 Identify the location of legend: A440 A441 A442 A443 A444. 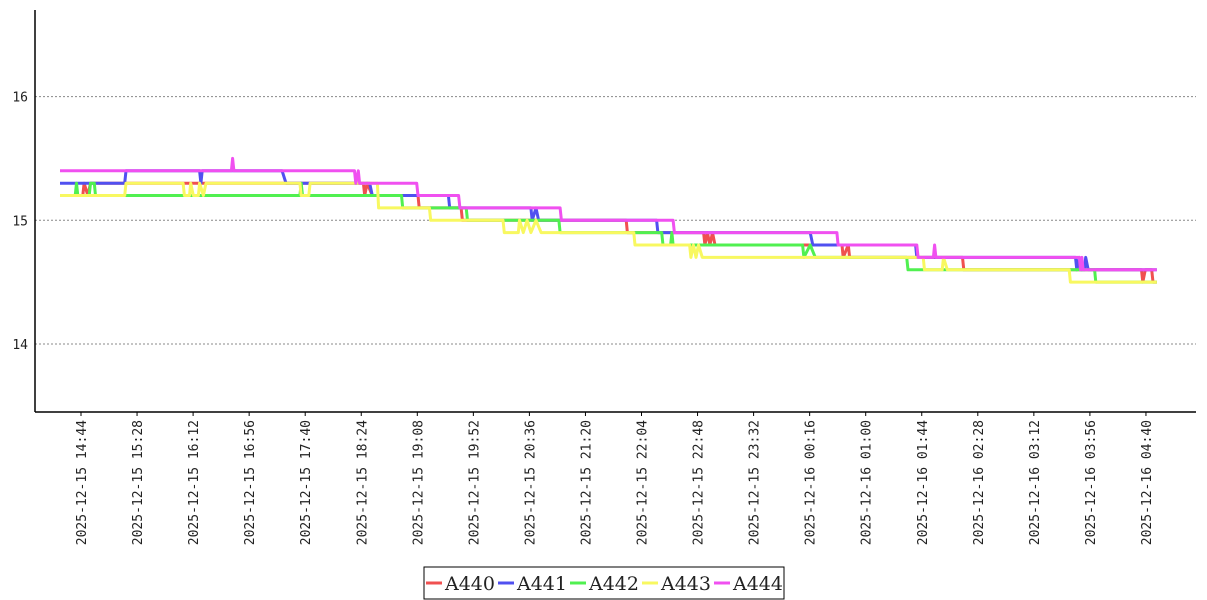
(604, 583).